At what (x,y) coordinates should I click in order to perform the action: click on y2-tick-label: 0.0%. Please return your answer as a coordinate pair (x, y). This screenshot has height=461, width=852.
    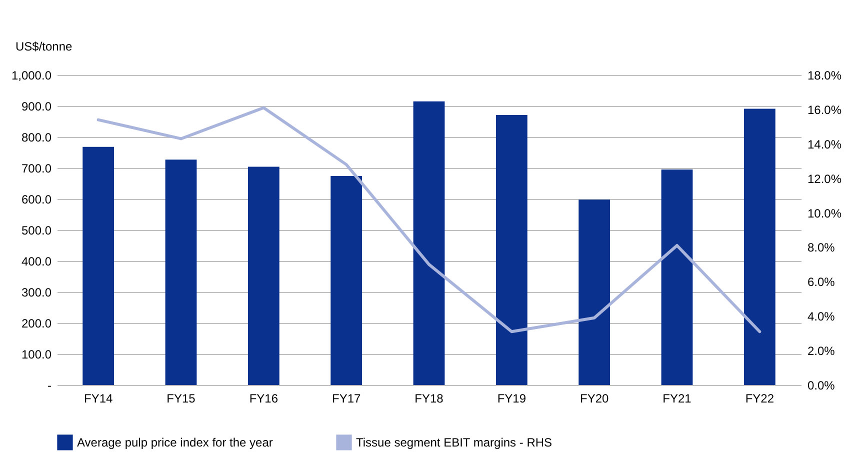
    Looking at the image, I should click on (822, 385).